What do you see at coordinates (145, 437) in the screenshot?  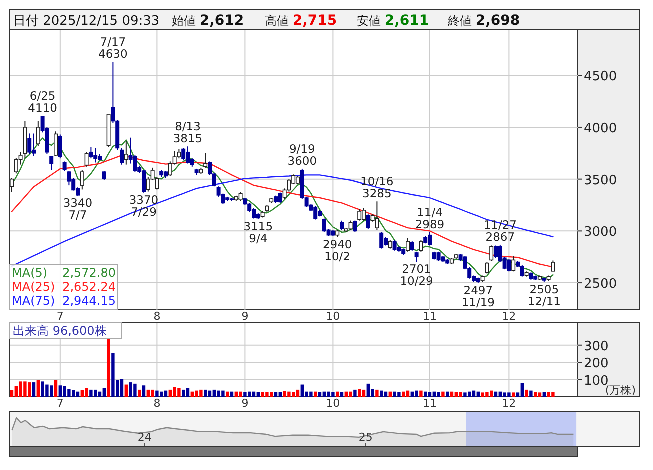 I see `x-tick-label: 24` at bounding box center [145, 437].